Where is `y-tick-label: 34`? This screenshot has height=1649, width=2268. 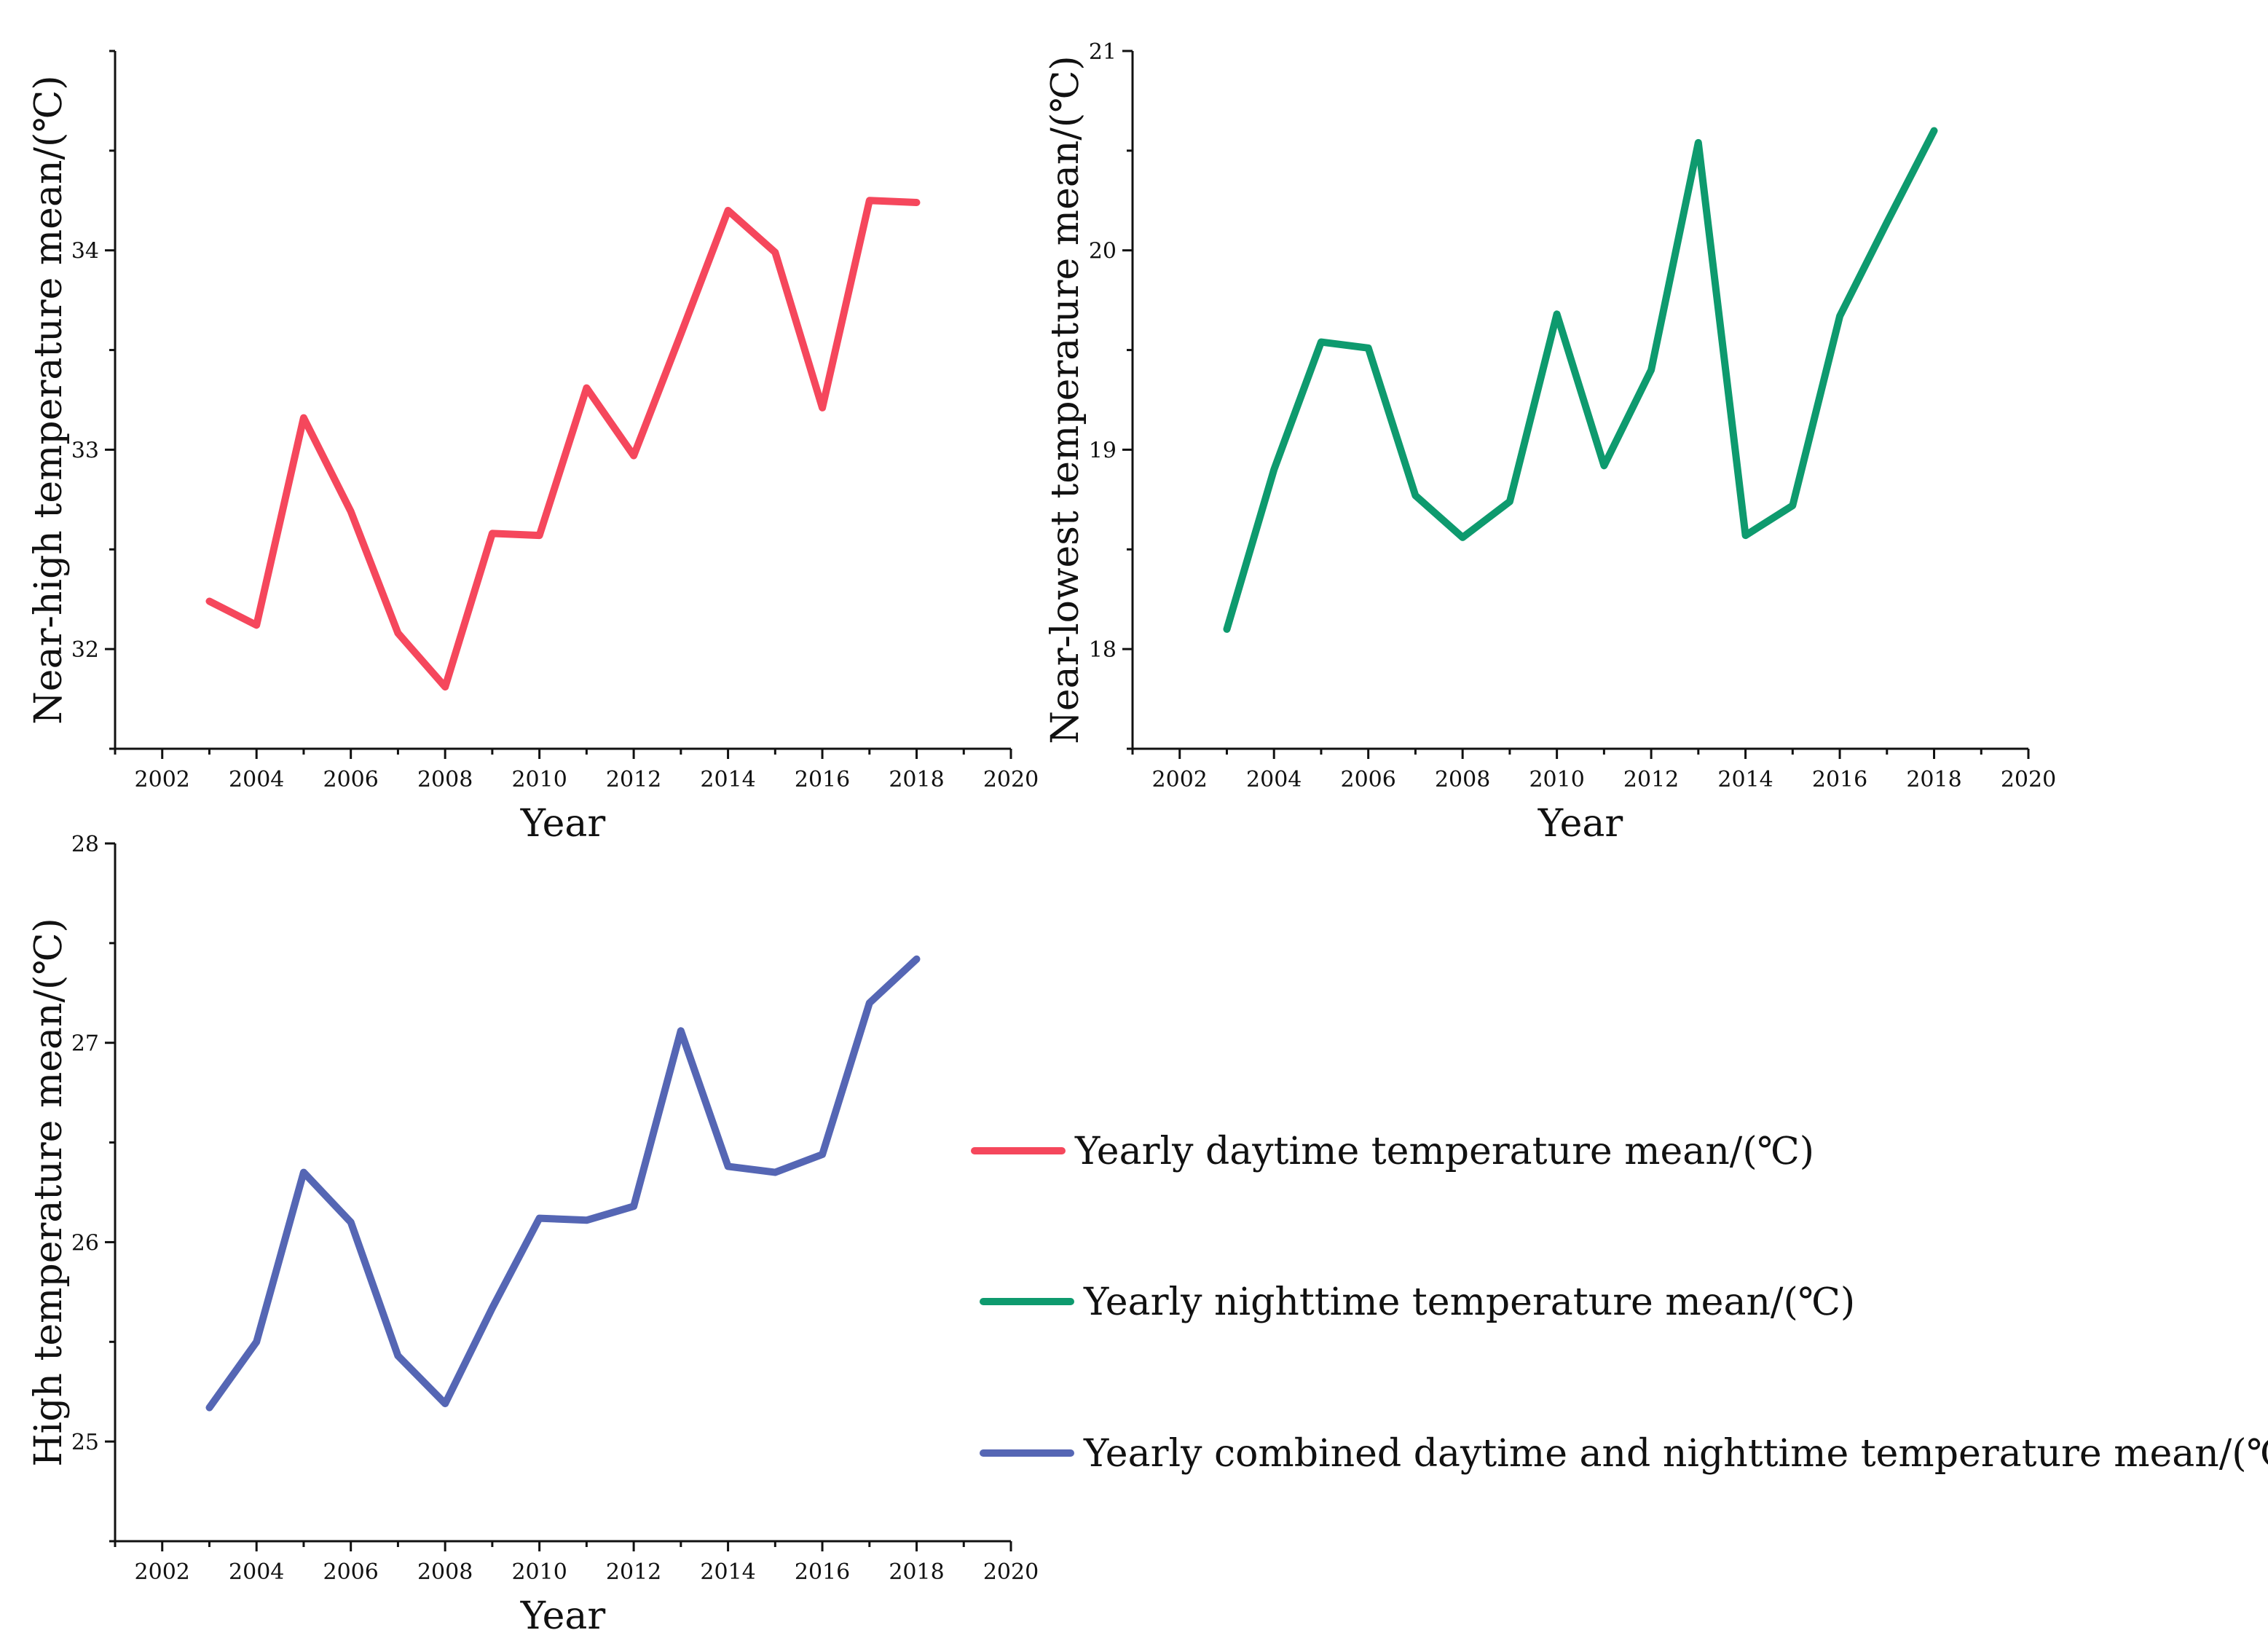 y-tick-label: 34 is located at coordinates (85, 251).